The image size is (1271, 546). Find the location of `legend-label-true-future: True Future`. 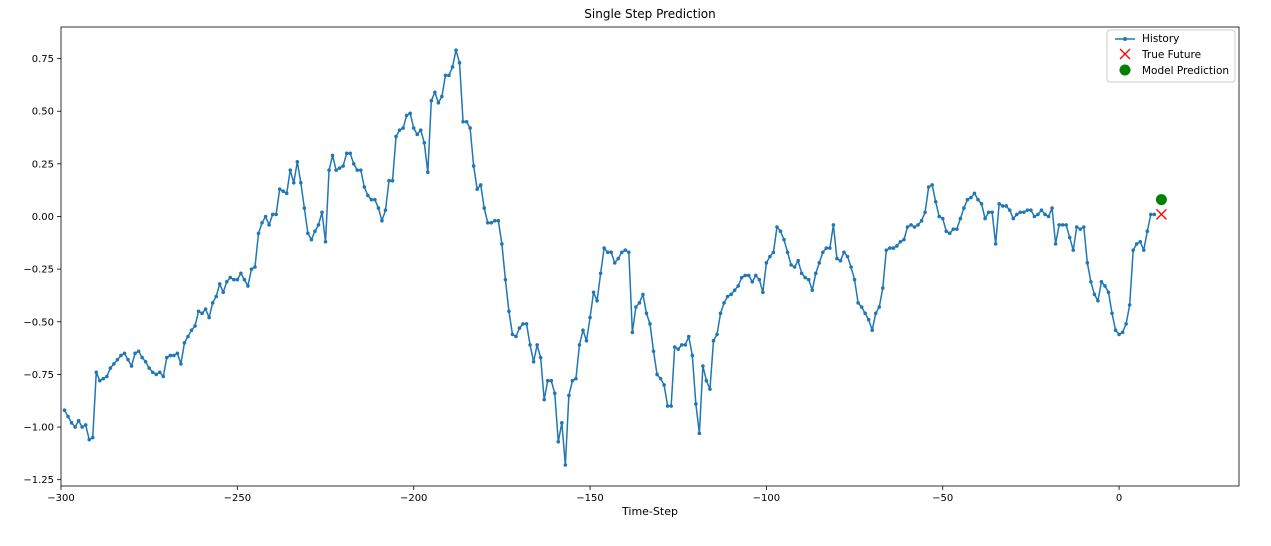

legend-label-true-future: True Future is located at coordinates (1171, 55).